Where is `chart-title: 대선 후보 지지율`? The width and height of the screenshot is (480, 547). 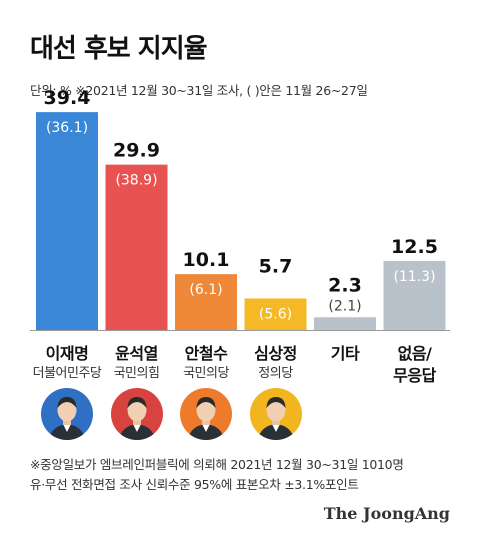 chart-title: 대선 후보 지지율 is located at coordinates (119, 49).